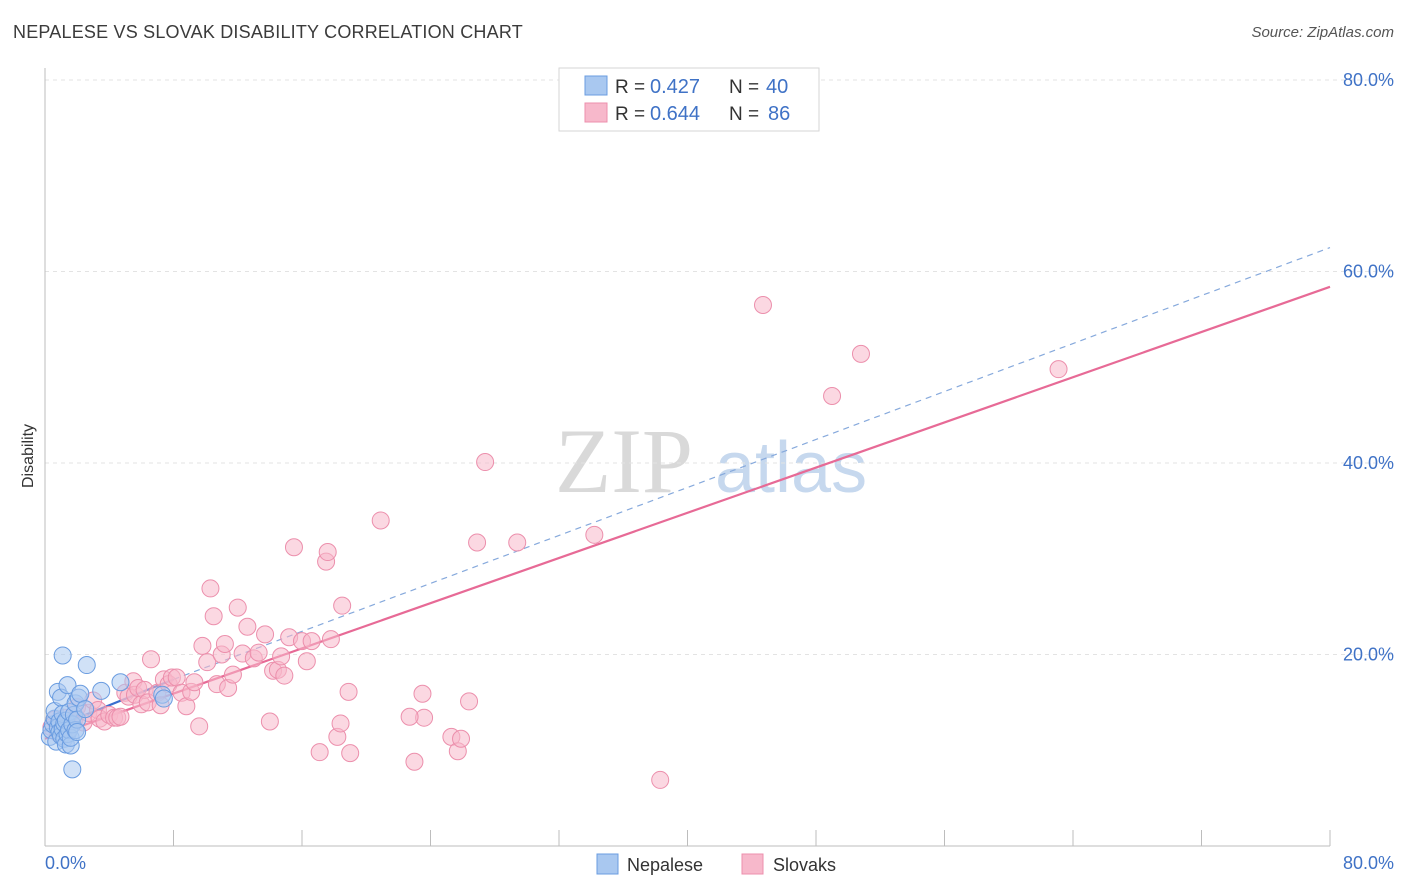 This screenshot has width=1406, height=892. Describe the element at coordinates (1368, 80) in the screenshot. I see `y-tick-label: 80.0%` at that location.